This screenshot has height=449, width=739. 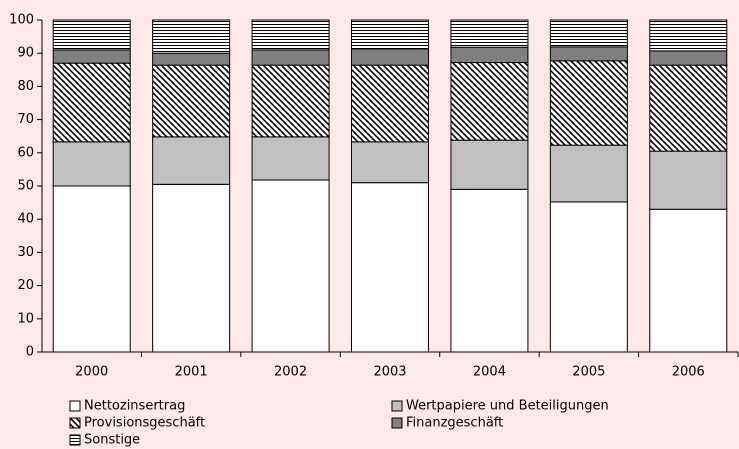 I want to click on y-tick-label: 60, so click(x=25, y=152).